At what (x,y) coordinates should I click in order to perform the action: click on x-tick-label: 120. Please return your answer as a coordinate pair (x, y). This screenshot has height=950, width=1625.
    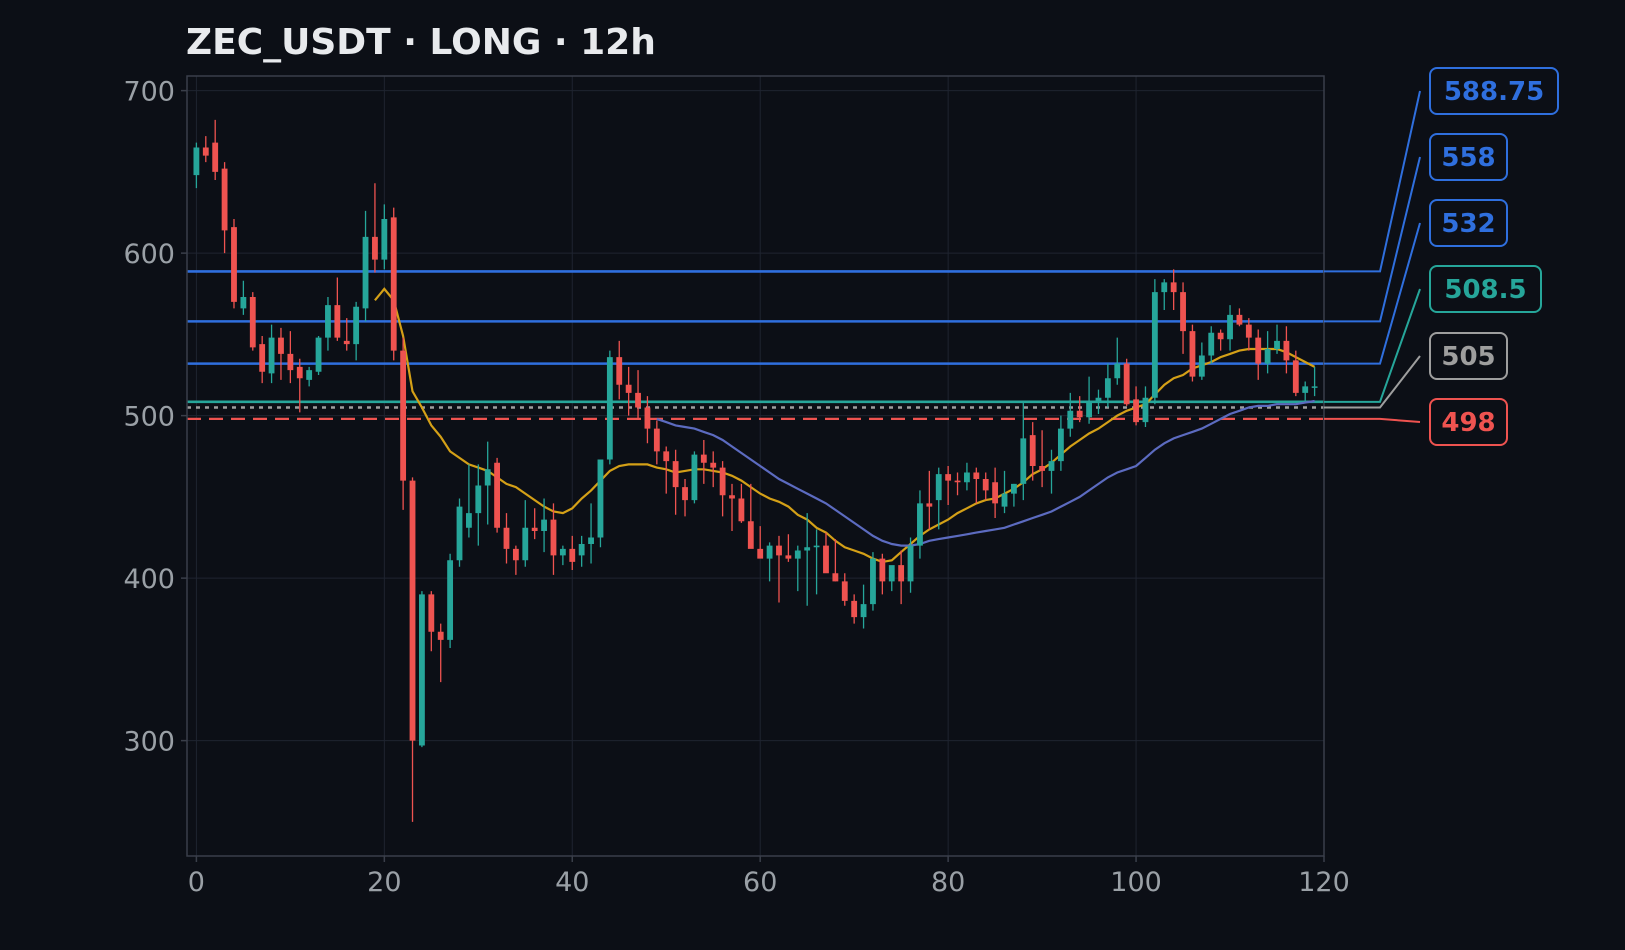
    Looking at the image, I should click on (1324, 882).